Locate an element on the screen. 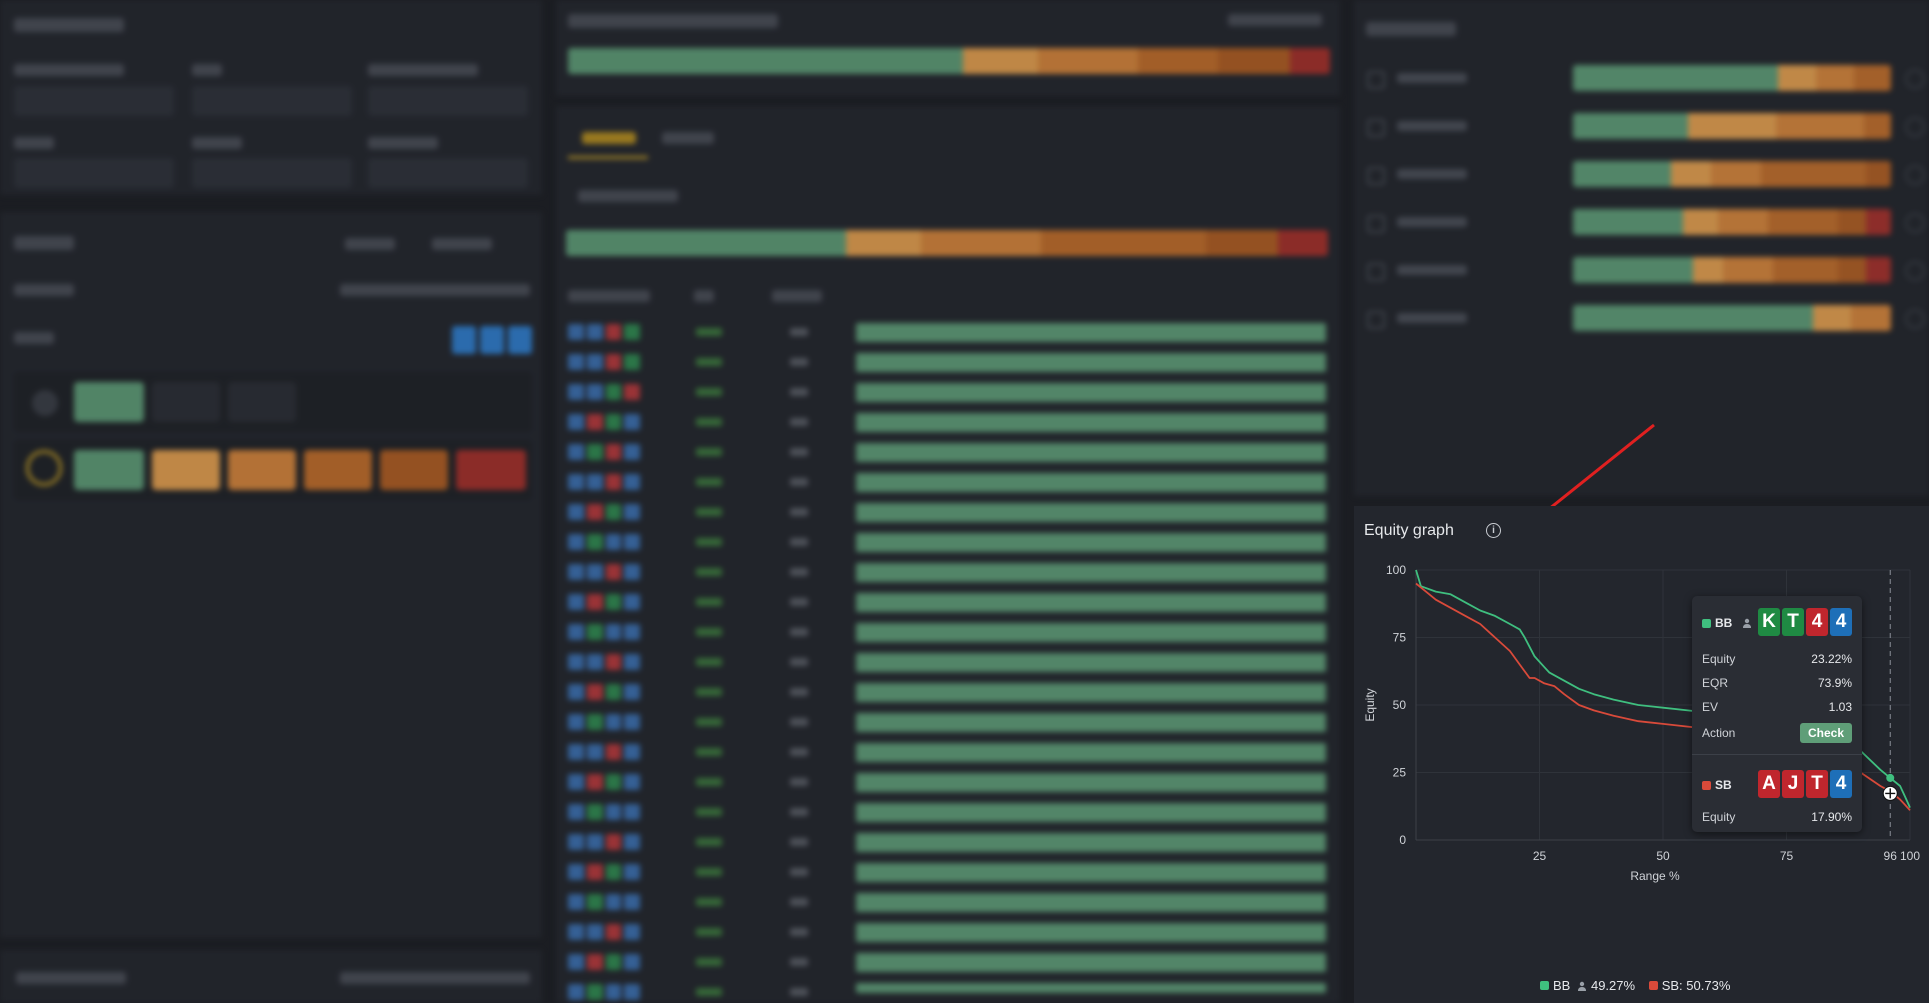 This screenshot has height=1003, width=1929. tooltip-sb-label: SB is located at coordinates (1723, 785).